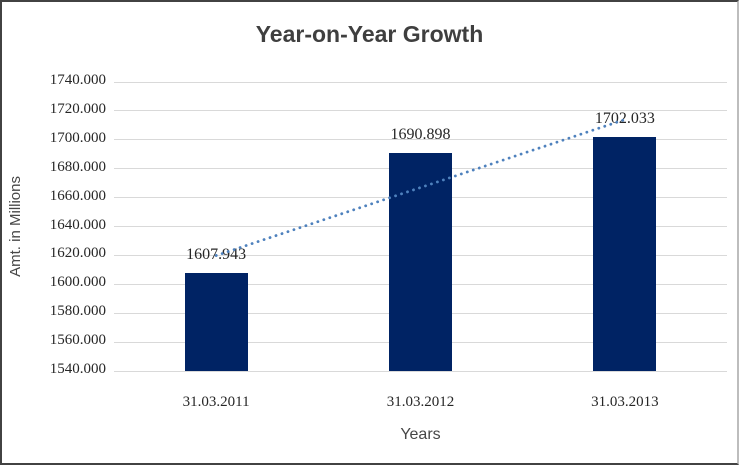  Describe the element at coordinates (77, 253) in the screenshot. I see `y-tick-label: 1620.000` at that location.